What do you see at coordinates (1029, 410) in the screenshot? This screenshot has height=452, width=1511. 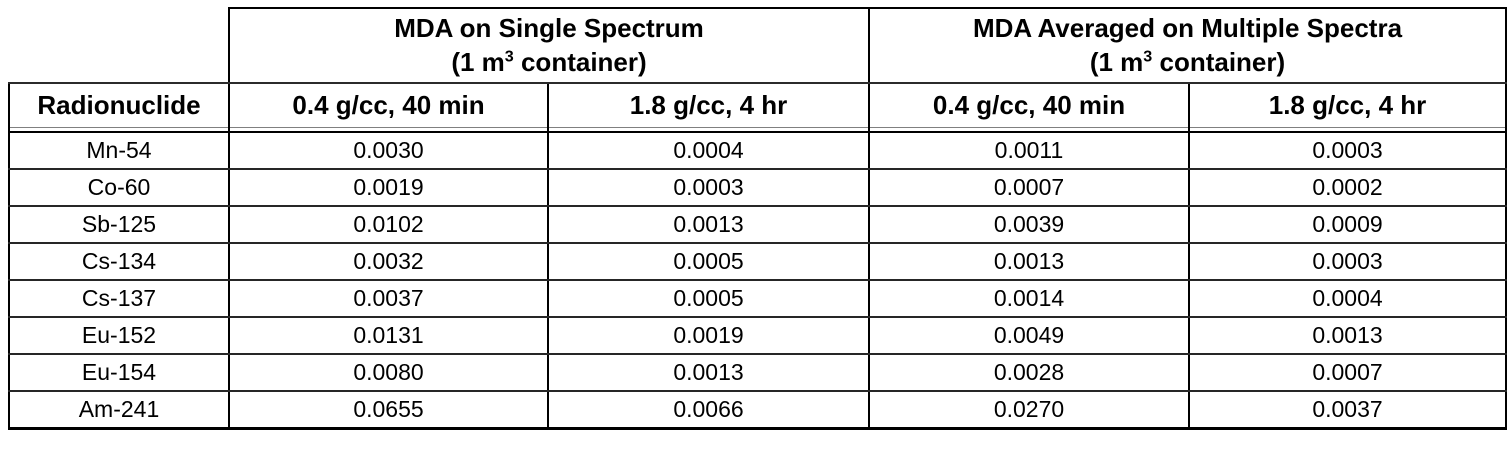 I see `value-cell: 0.0270` at bounding box center [1029, 410].